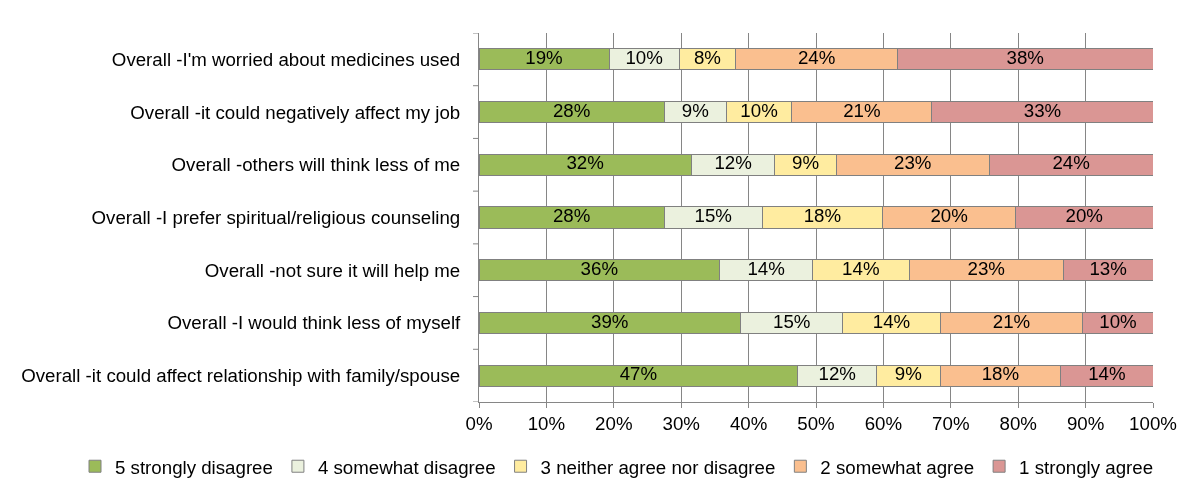 Image resolution: width=1202 pixels, height=499 pixels. I want to click on x-tick-label: 100%, so click(1153, 424).